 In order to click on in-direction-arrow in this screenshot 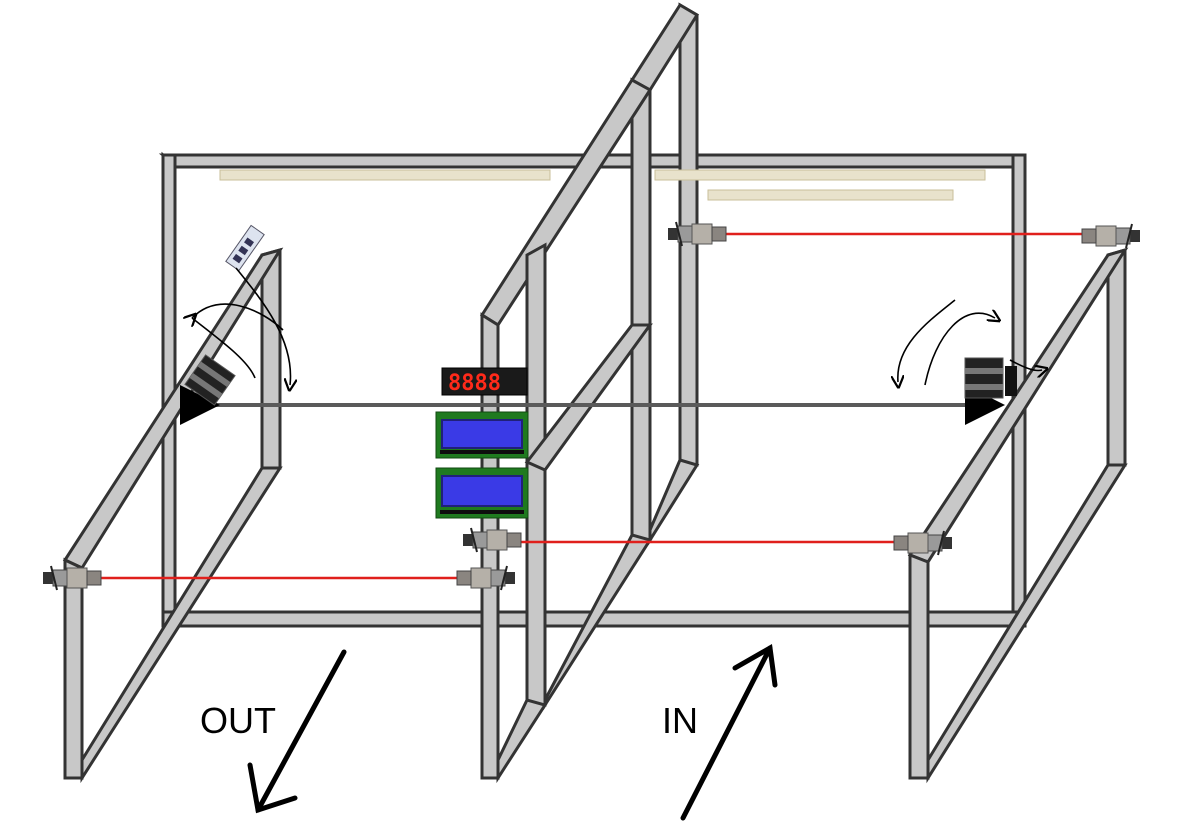, I will do `click(729, 732)`.